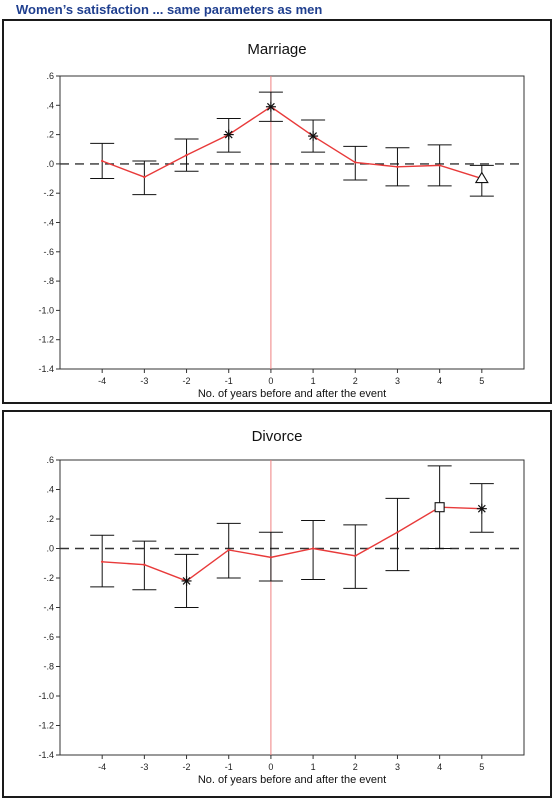 This screenshot has width=557, height=800. Describe the element at coordinates (481, 381) in the screenshot. I see `marriage-x-tick-label: 5` at that location.